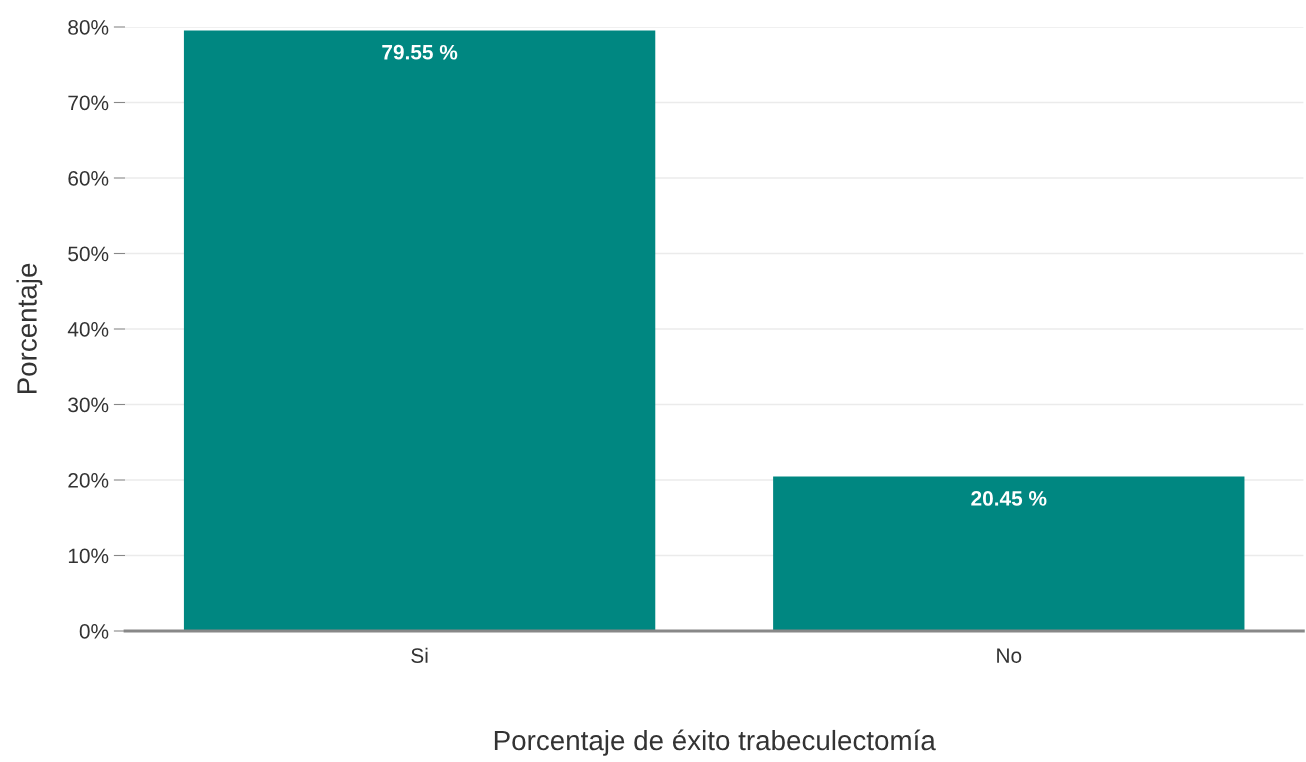 The height and width of the screenshot is (762, 1306). Describe the element at coordinates (88, 254) in the screenshot. I see `y-tick-label: 50%` at that location.